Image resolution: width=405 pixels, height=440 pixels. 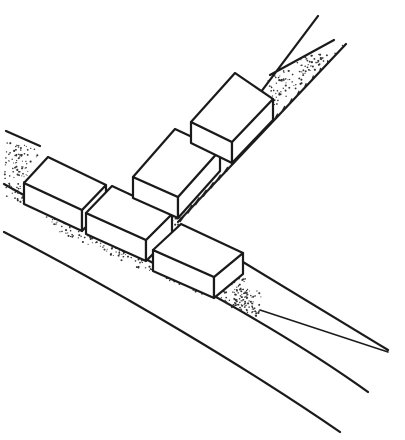 I want to click on block-c, so click(x=198, y=261).